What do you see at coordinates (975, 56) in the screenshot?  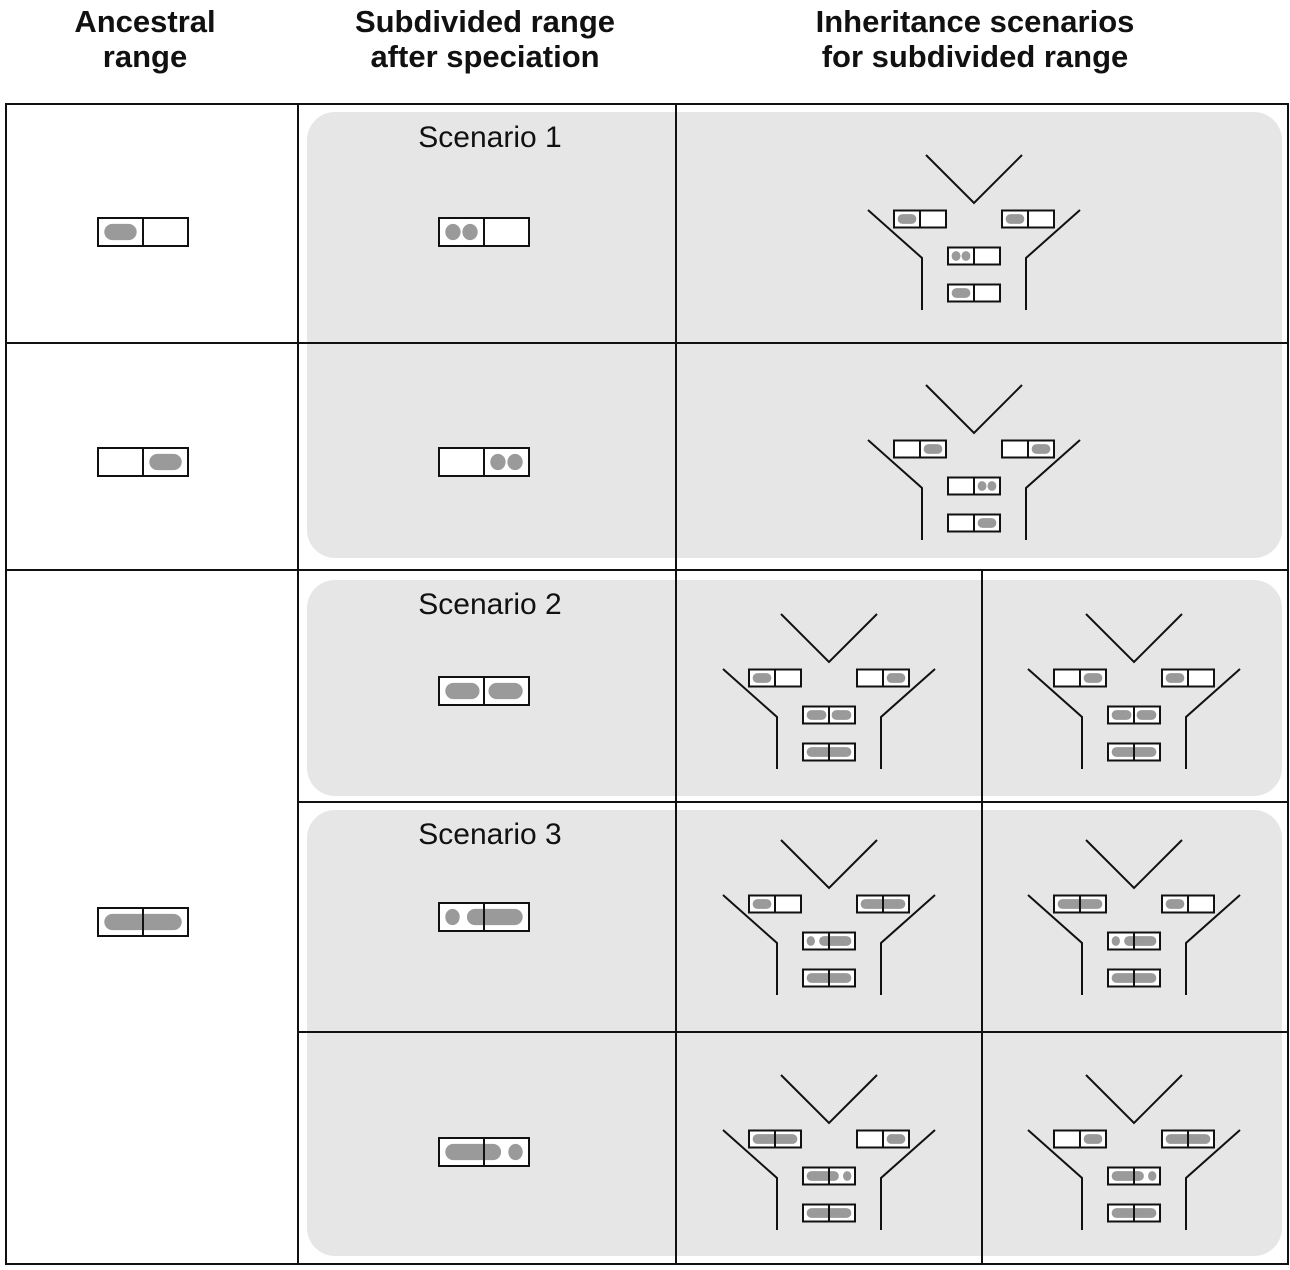 I see `header-inheritance-line-2: for subdivided range` at bounding box center [975, 56].